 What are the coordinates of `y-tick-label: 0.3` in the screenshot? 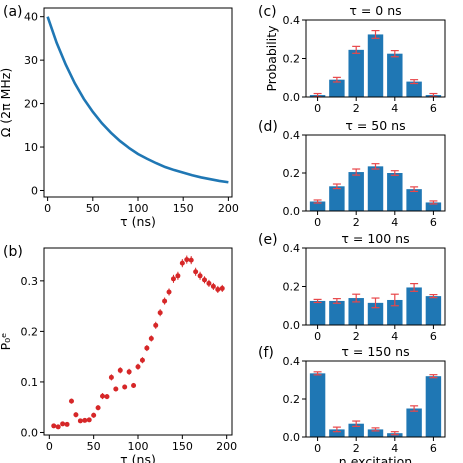 It's located at (30, 281).